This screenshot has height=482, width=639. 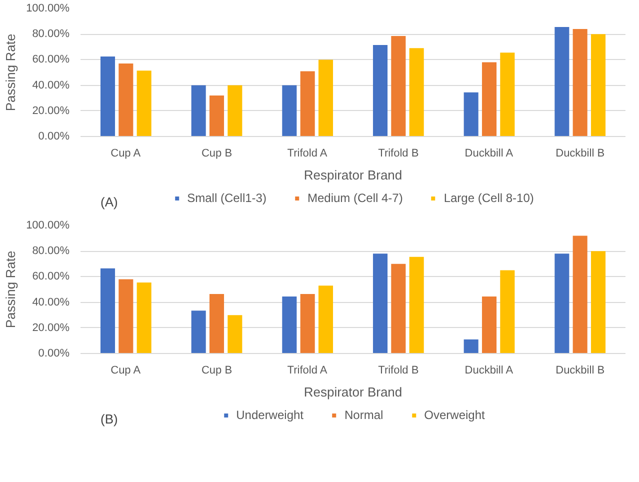 What do you see at coordinates (226, 198) in the screenshot?
I see `legend-label: Small (Cell1-3)` at bounding box center [226, 198].